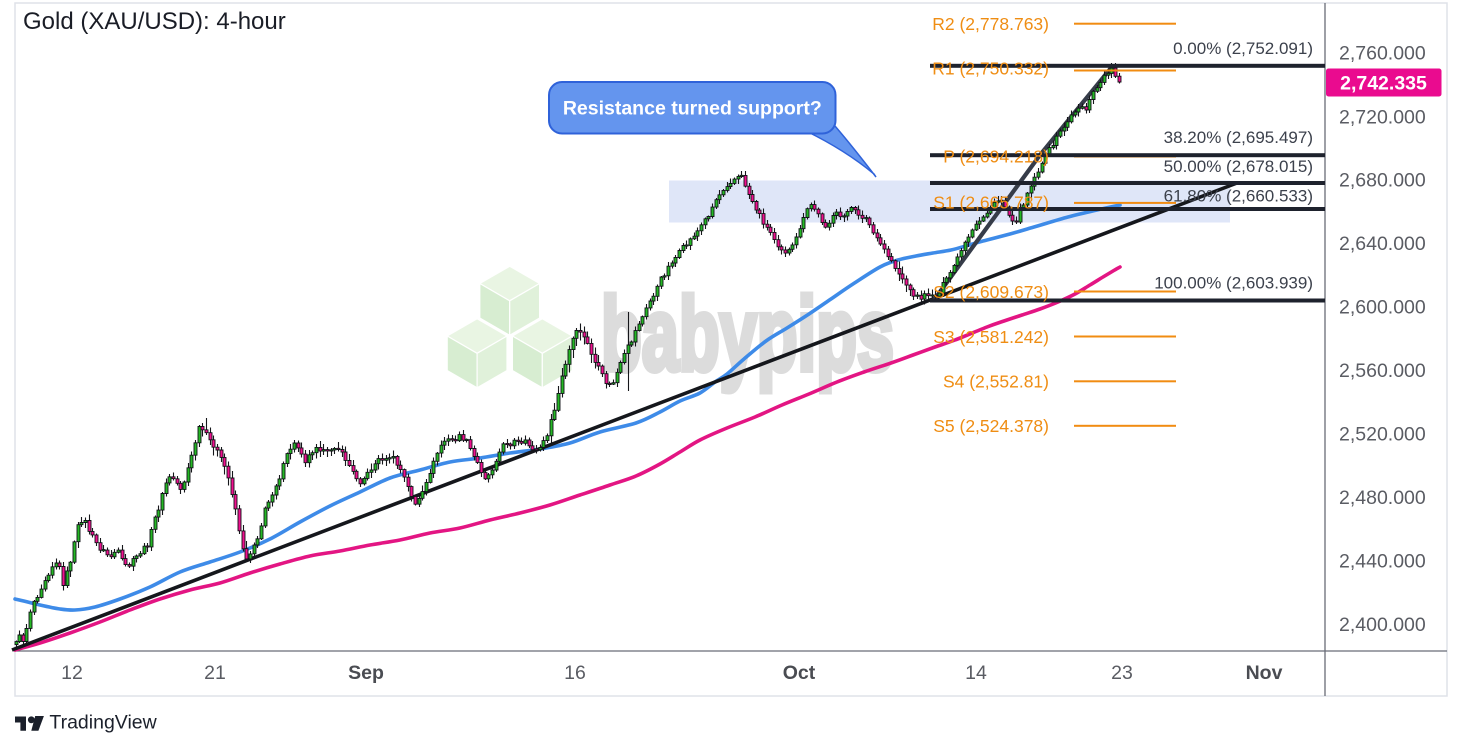 This screenshot has width=1463, height=751. What do you see at coordinates (991, 292) in the screenshot?
I see `svg-text: S2 (2,609.673)` at bounding box center [991, 292].